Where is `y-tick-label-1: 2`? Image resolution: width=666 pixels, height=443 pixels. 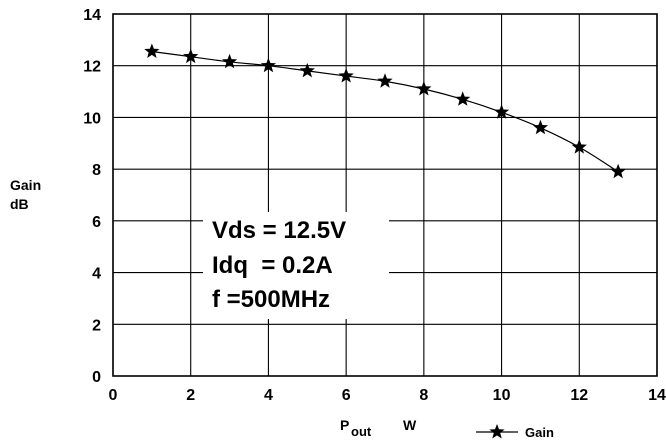
y-tick-label-1: 2 is located at coordinates (96, 325).